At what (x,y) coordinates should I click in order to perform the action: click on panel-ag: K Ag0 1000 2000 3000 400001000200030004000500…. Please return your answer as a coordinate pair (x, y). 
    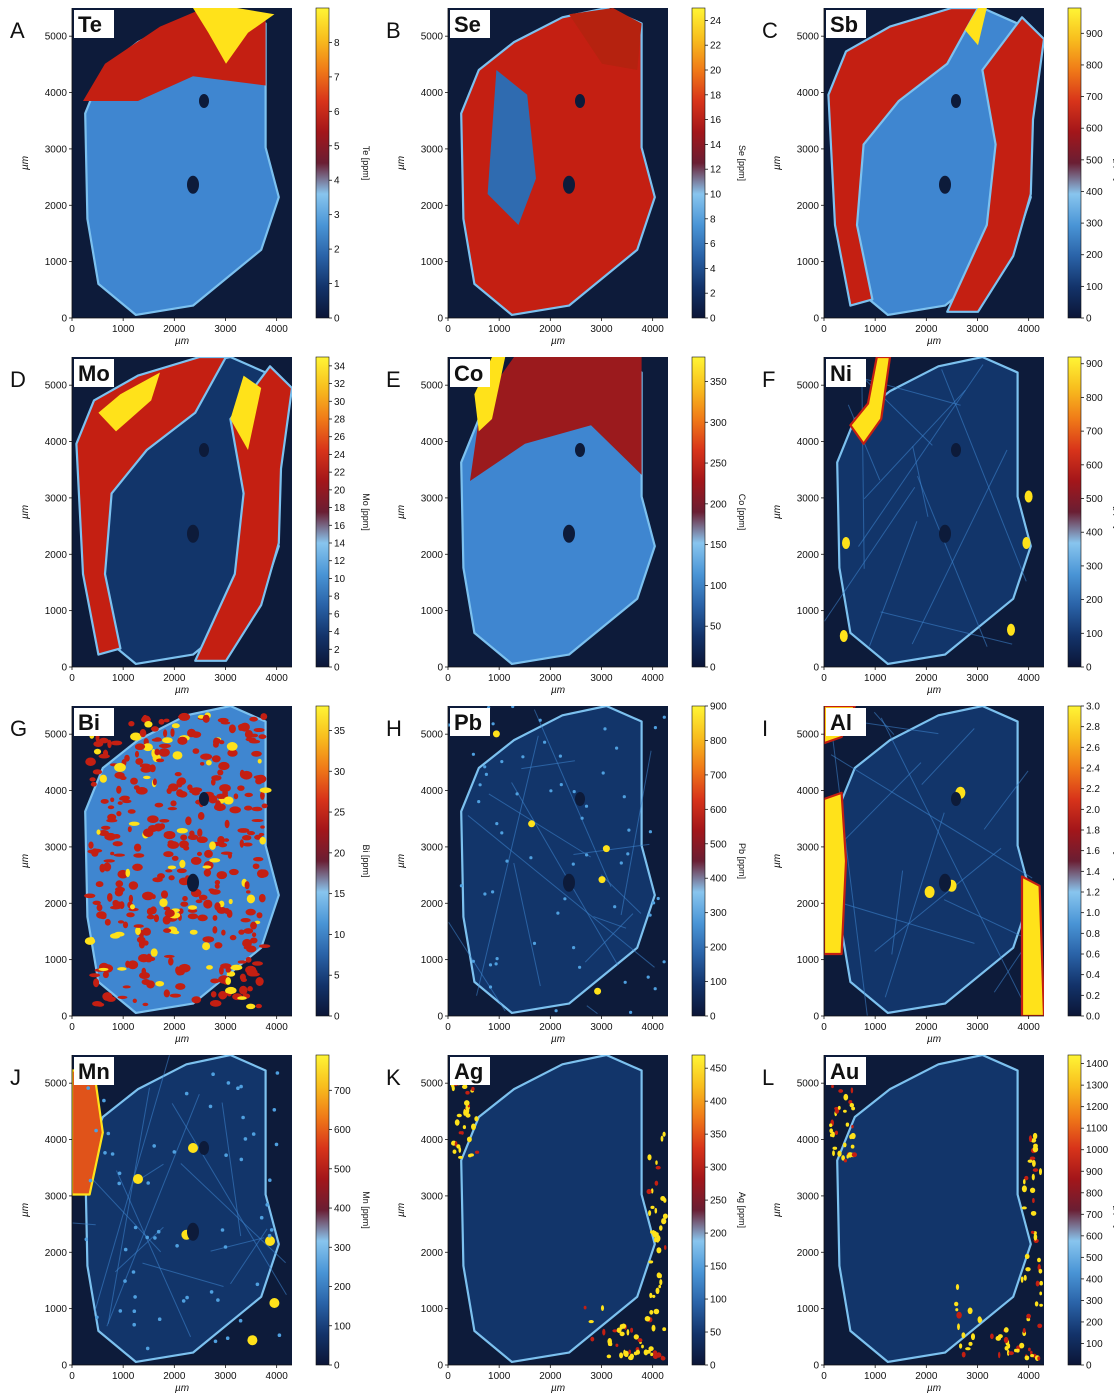
    Looking at the image, I should click on (566, 1224).